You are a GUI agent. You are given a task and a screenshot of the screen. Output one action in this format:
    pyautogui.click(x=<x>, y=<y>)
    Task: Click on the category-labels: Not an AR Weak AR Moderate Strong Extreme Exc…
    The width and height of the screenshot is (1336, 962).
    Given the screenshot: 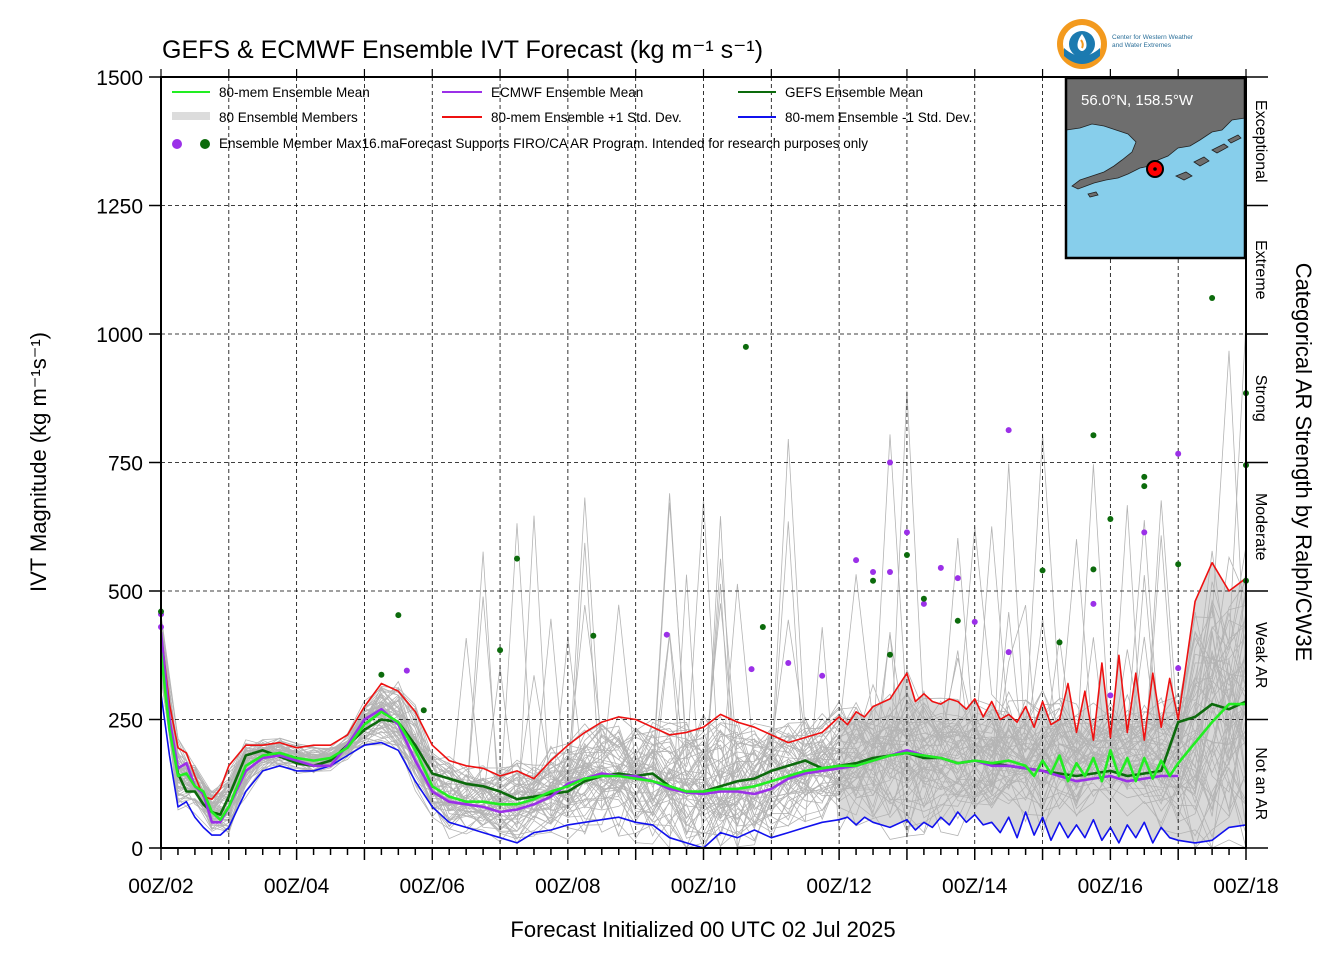 What is the action you would take?
    pyautogui.click(x=1260, y=460)
    